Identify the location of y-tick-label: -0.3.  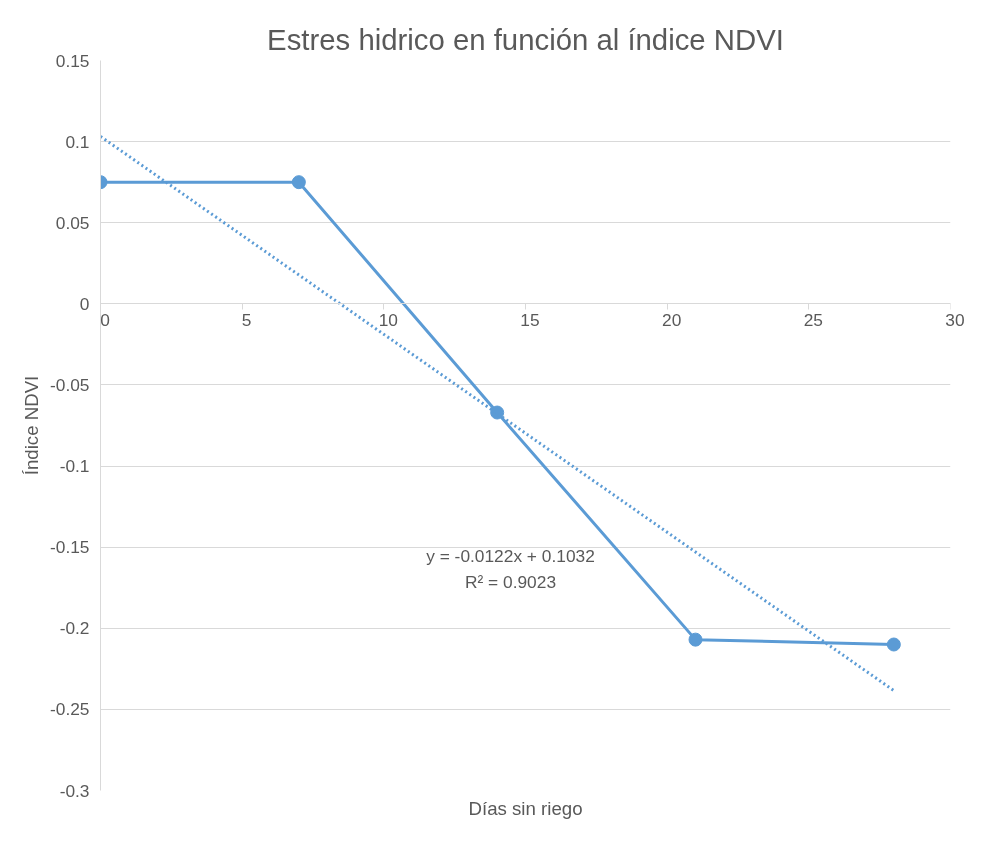
(74, 790).